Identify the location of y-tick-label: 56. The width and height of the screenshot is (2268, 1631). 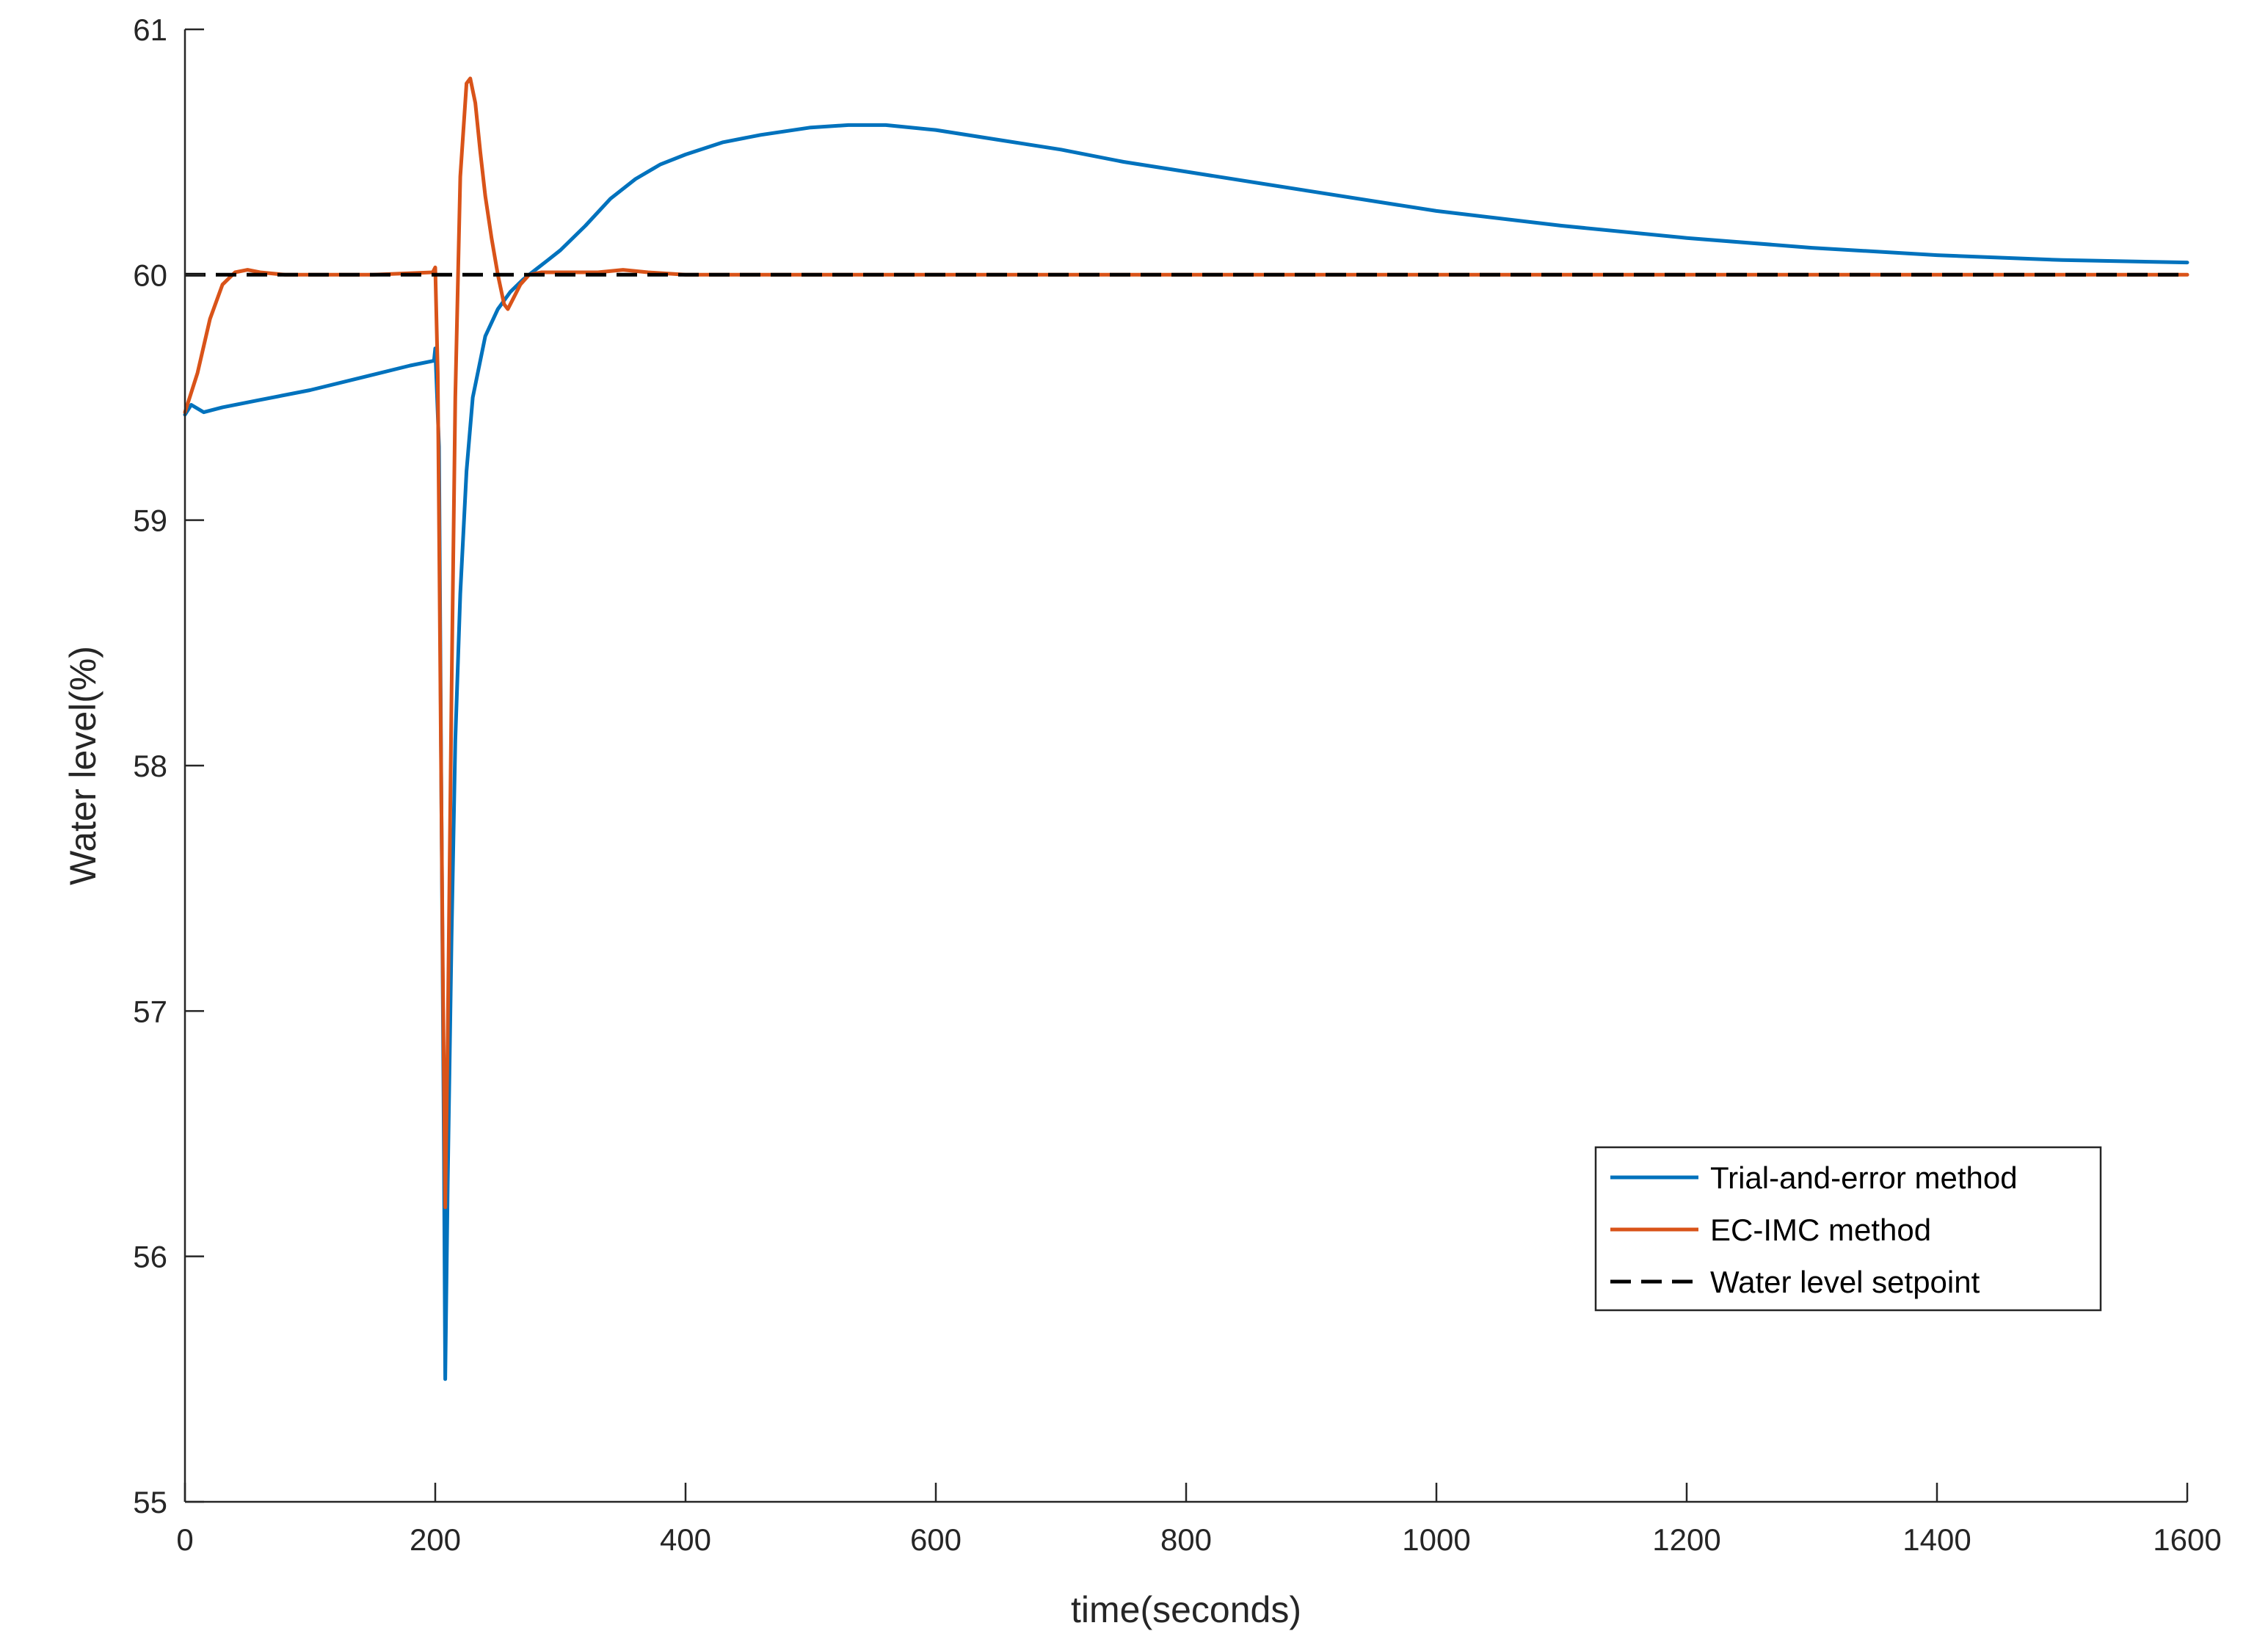
(150, 1257).